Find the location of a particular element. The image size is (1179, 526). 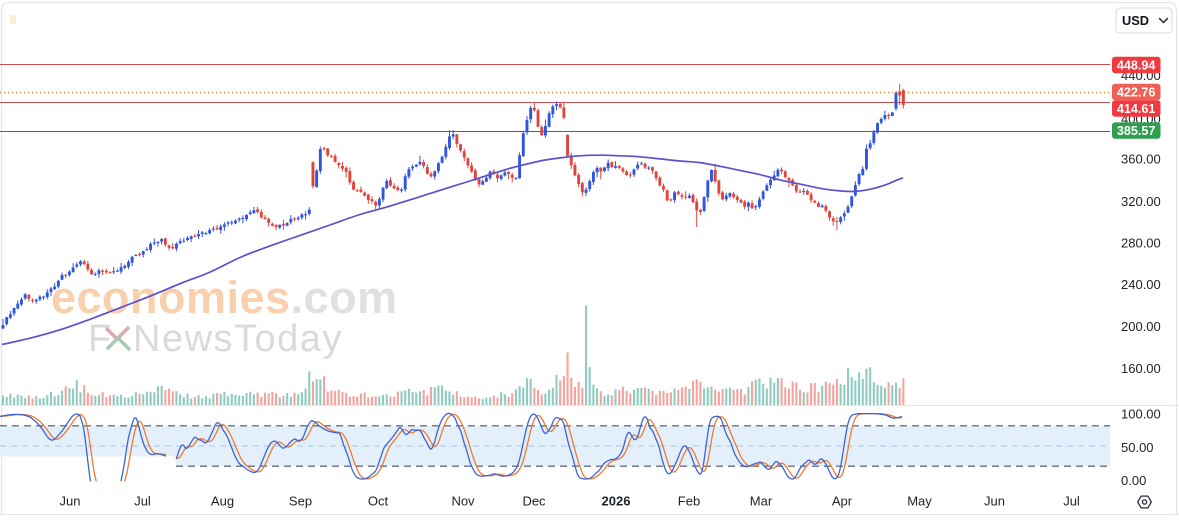

svg-text: Feb is located at coordinates (689, 501).